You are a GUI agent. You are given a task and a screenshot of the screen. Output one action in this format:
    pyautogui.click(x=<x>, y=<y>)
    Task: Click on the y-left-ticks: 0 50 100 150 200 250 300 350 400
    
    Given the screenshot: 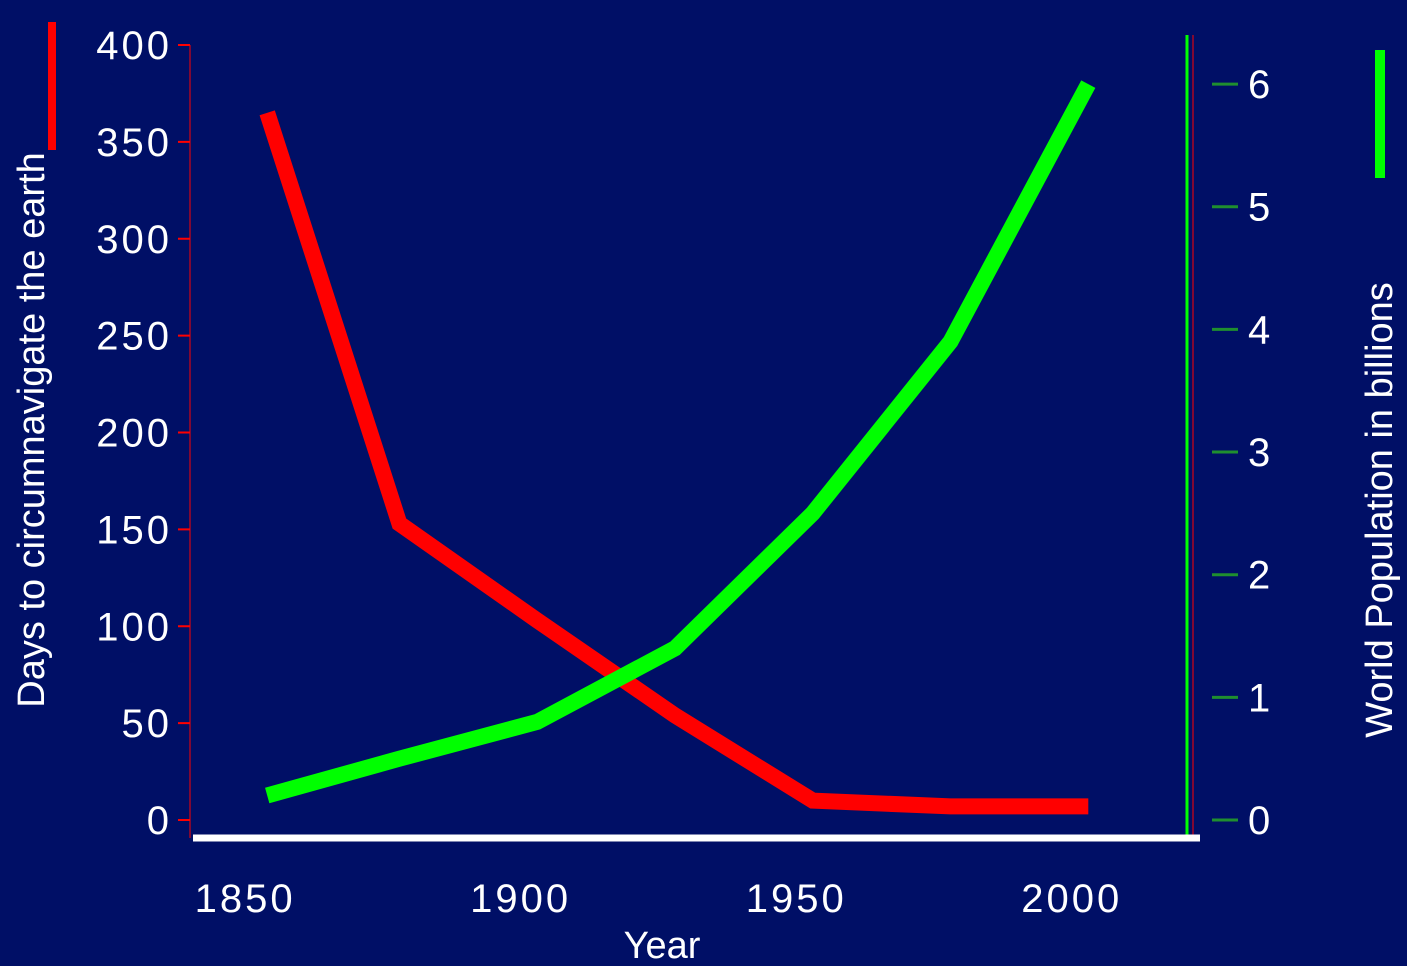 What is the action you would take?
    pyautogui.click(x=143, y=433)
    